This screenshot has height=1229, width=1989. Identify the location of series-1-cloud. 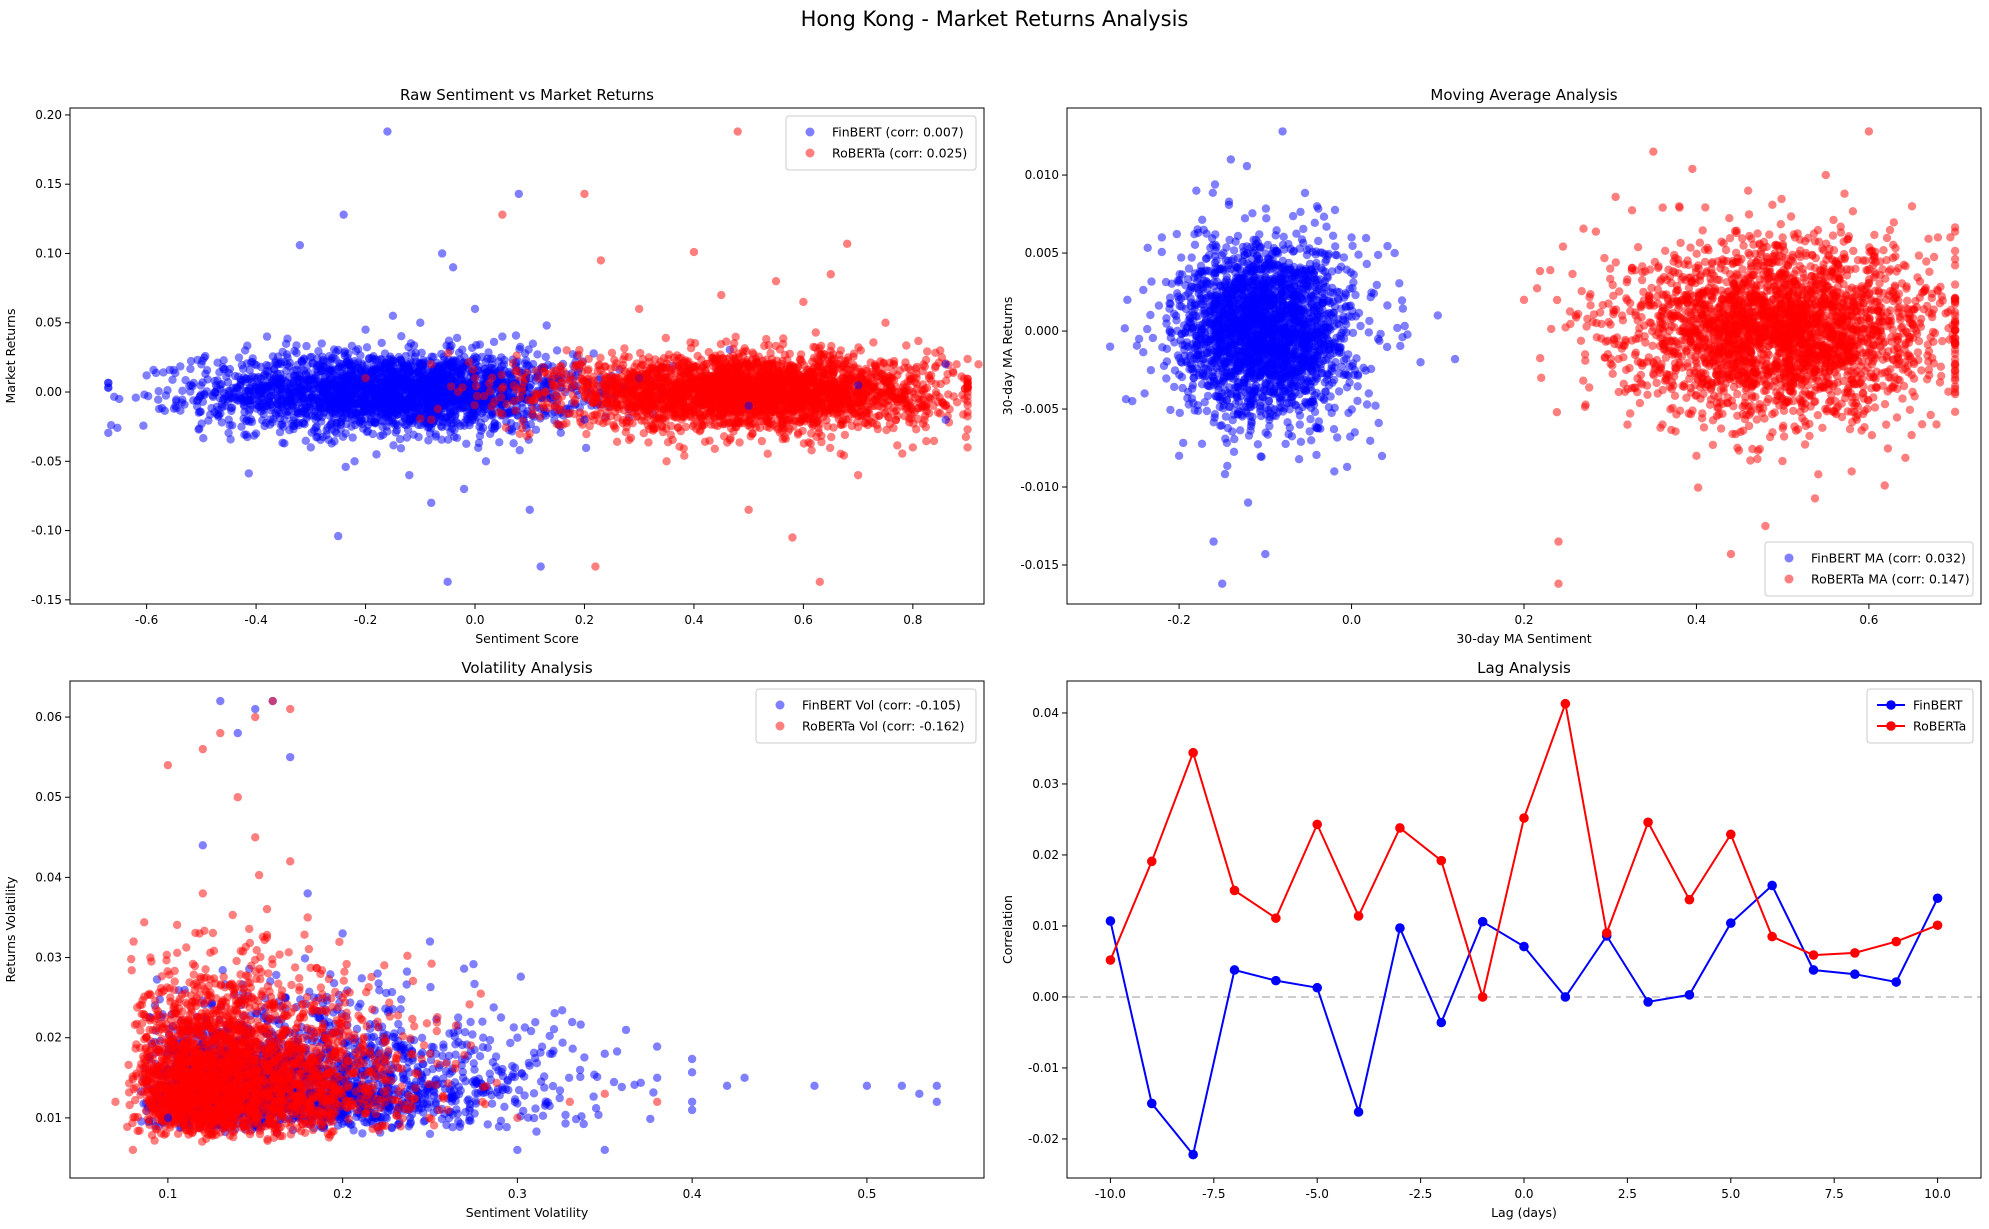
(694, 394).